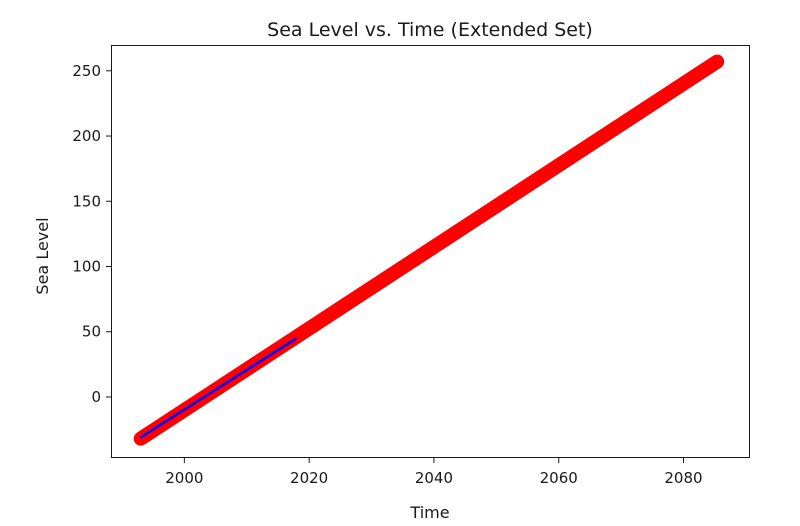 This screenshot has height=526, width=800. Describe the element at coordinates (92, 234) in the screenshot. I see `y-axis-ticks: 0 50 100 150 200 250` at that location.